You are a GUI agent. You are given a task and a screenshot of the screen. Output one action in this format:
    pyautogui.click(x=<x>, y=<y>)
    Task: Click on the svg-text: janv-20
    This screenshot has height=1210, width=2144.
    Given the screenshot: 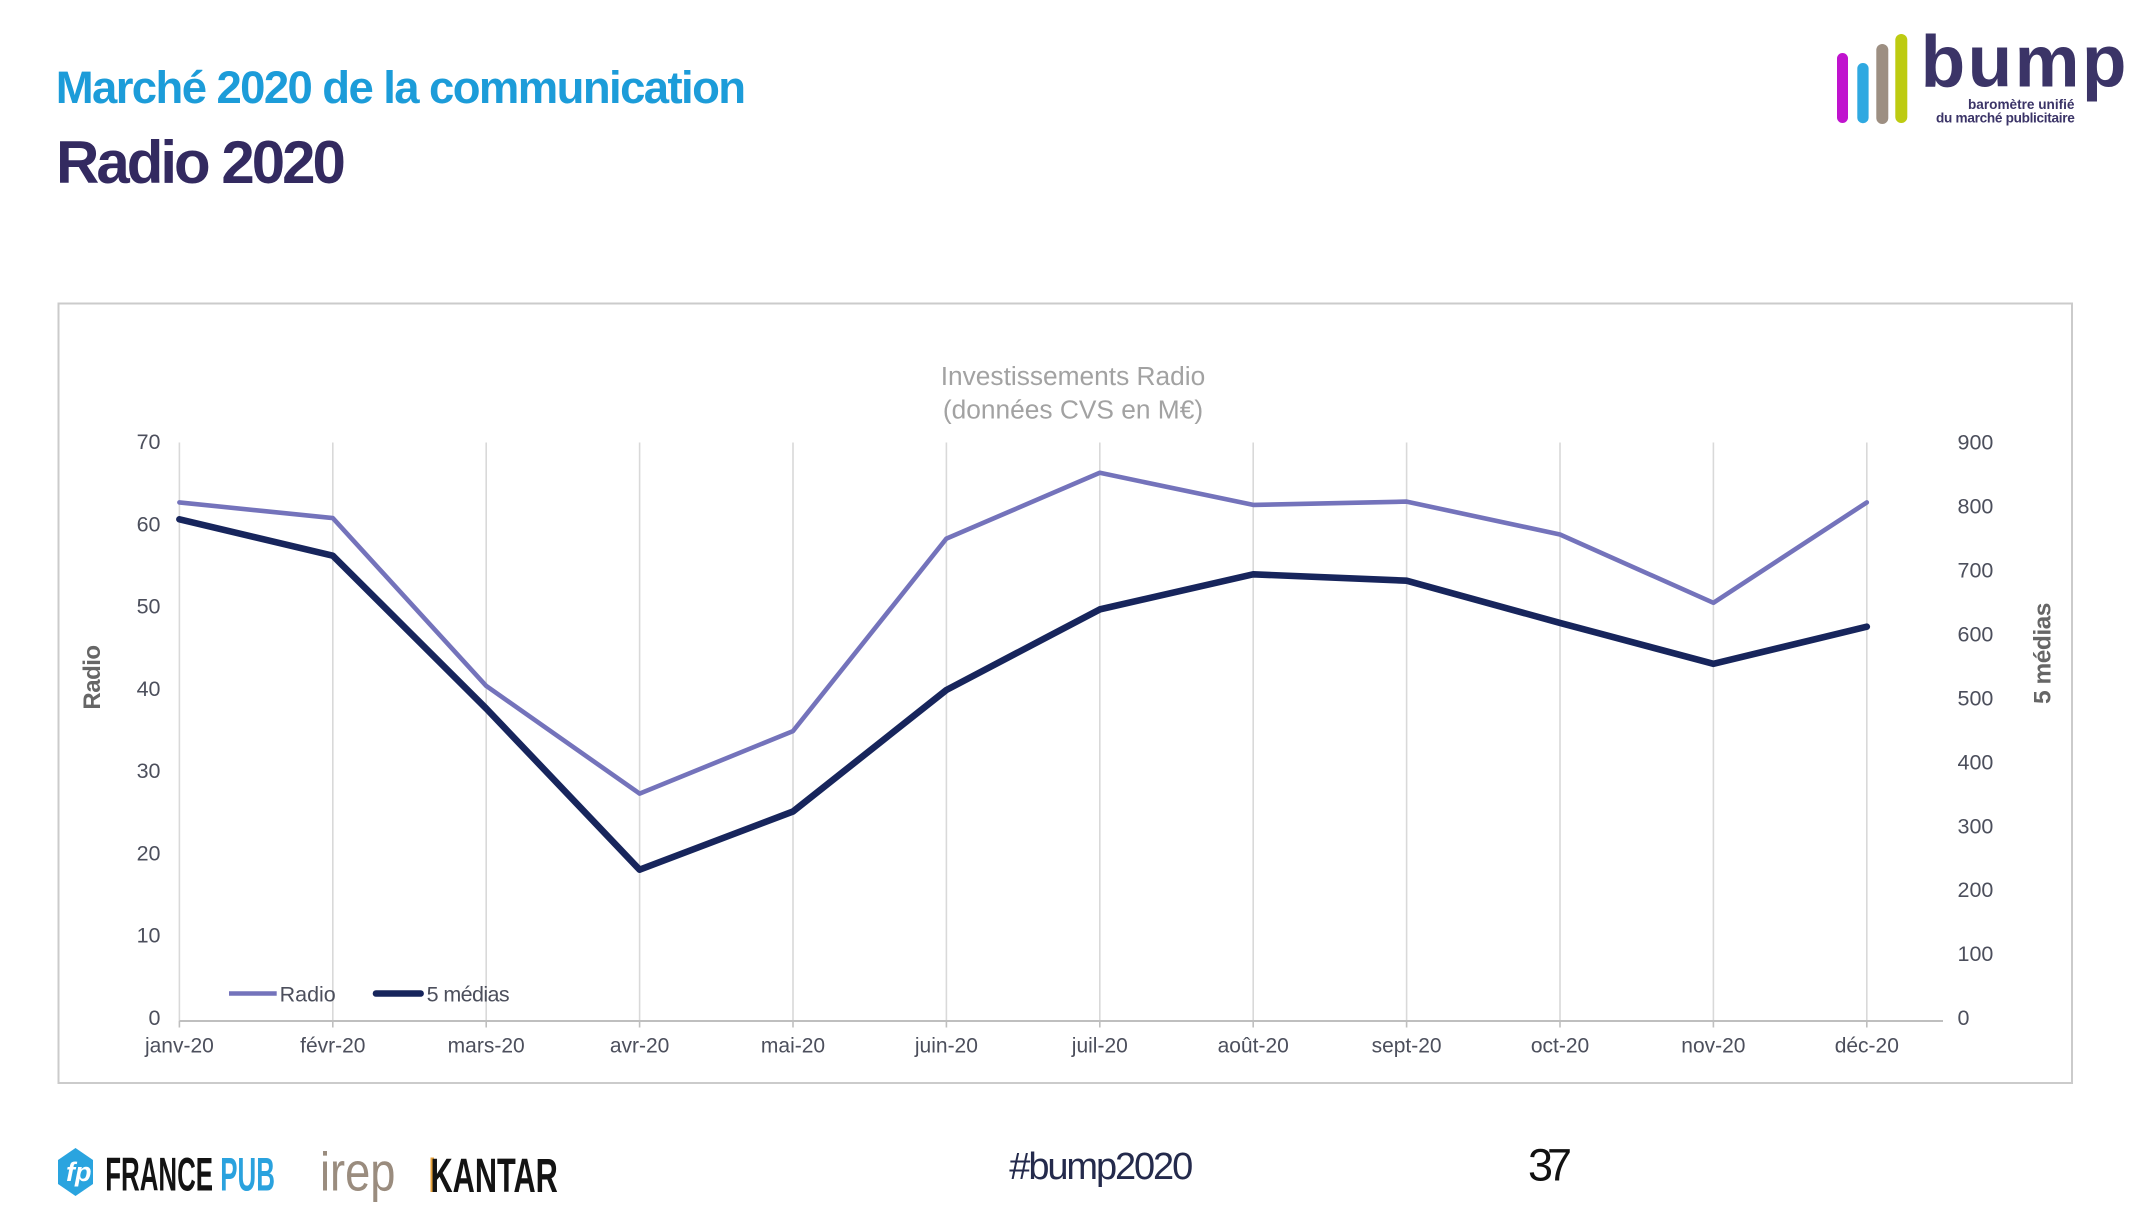 What is the action you would take?
    pyautogui.click(x=179, y=1046)
    